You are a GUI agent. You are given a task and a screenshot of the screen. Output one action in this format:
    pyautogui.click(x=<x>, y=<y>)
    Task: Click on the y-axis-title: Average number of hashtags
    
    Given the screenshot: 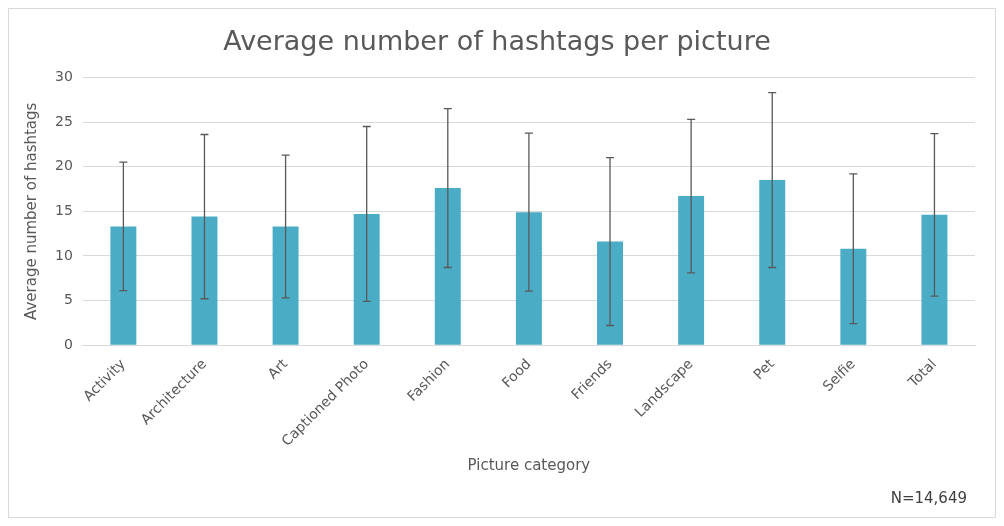 What is the action you would take?
    pyautogui.click(x=30, y=211)
    